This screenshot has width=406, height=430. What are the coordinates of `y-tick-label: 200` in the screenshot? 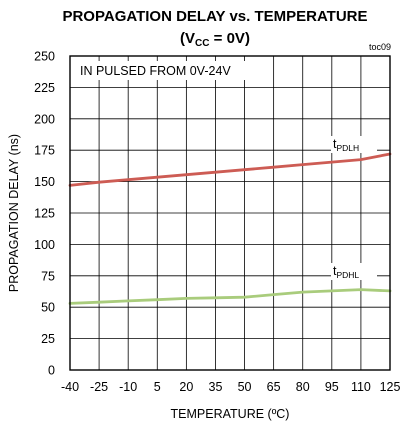 It's located at (44, 119).